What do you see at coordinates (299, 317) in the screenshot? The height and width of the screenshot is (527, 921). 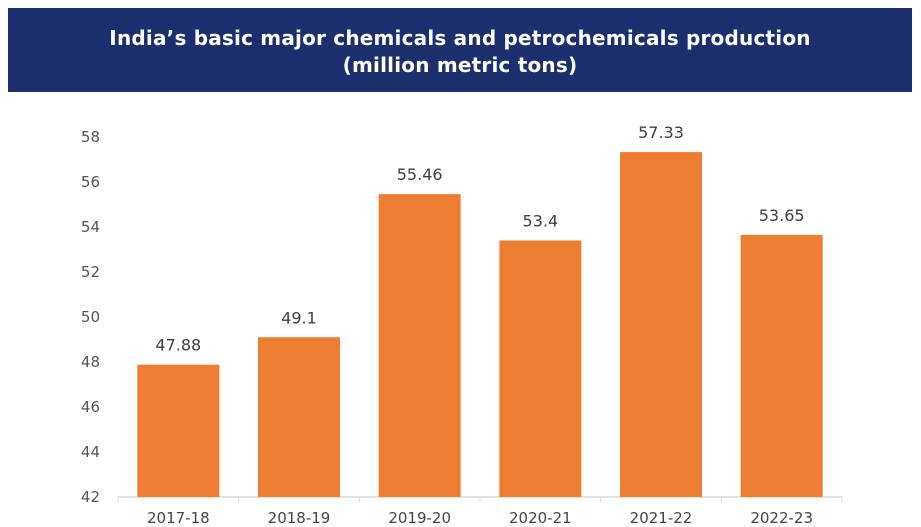 I see `data-label: 49.1` at bounding box center [299, 317].